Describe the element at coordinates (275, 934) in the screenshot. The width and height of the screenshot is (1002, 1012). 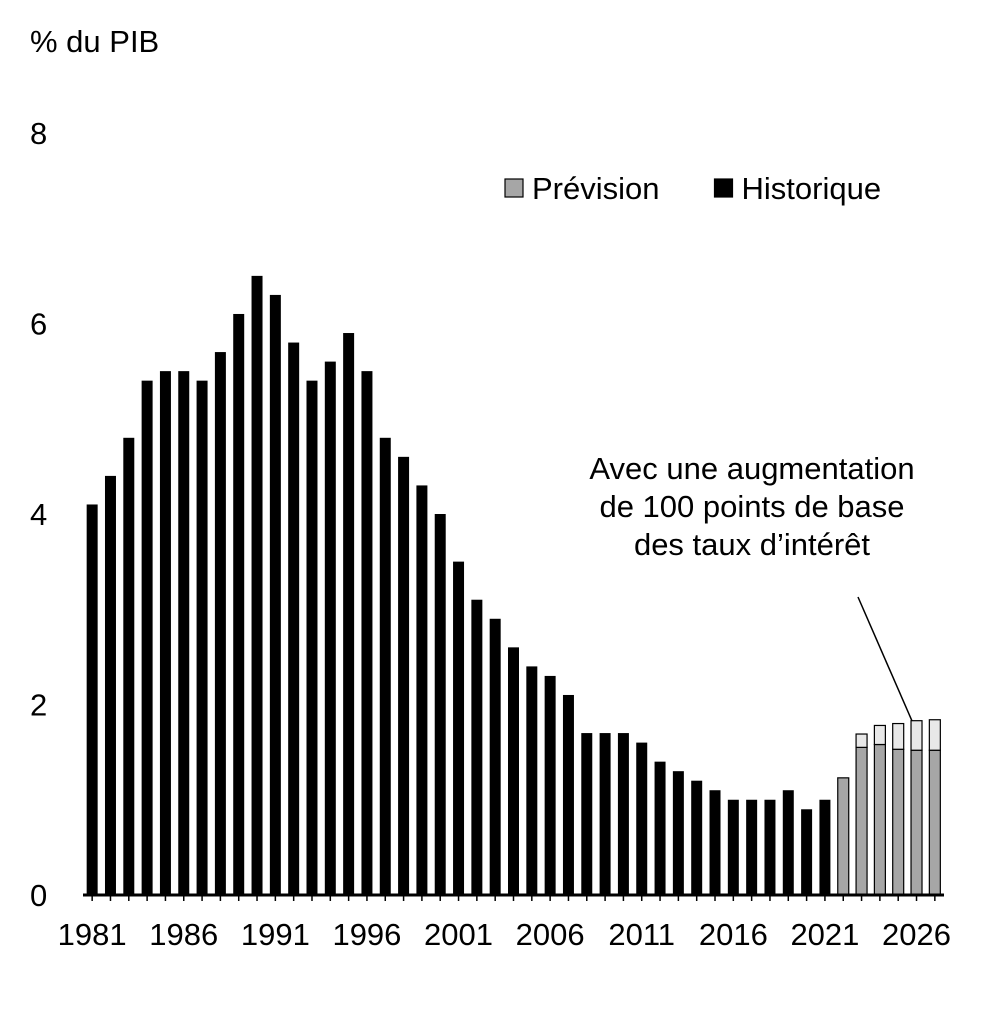
I see `x-tick-label: 1991` at that location.